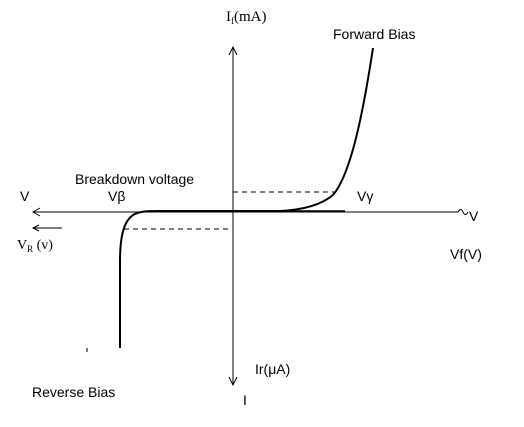 This screenshot has height=427, width=524. Describe the element at coordinates (233, 50) in the screenshot. I see `top-arrowhead` at that location.